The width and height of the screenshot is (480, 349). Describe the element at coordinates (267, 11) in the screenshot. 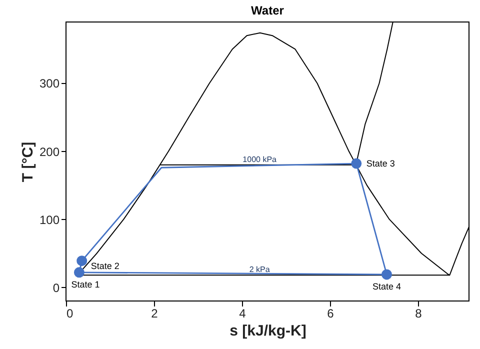

I see `chart-title: Water` at that location.